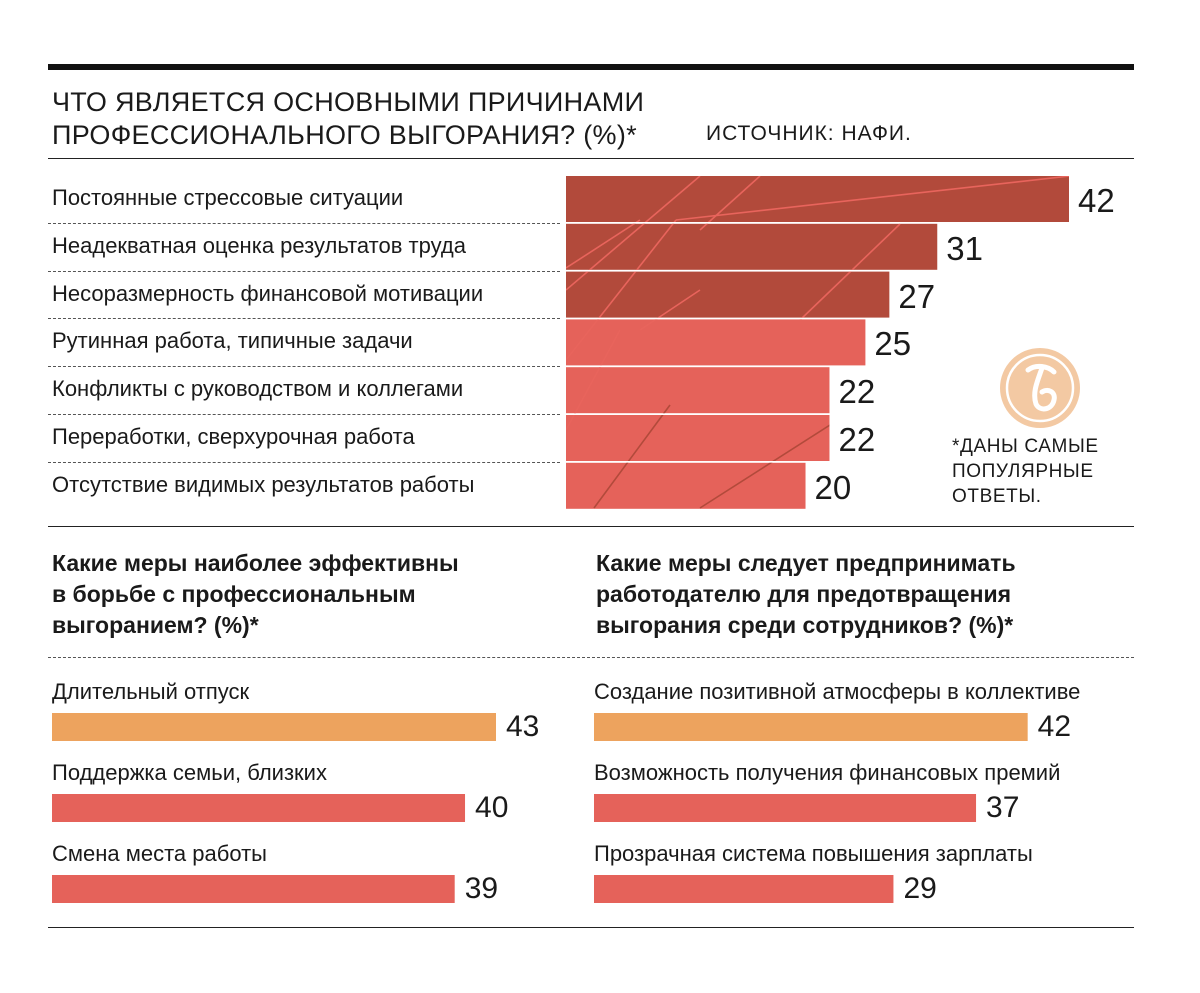  I want to click on chart-title-line1: ЧТО ЯВЛЯЕТСЯ ОСНОВНЫМИ ПРИЧИНАМИ, so click(348, 102).